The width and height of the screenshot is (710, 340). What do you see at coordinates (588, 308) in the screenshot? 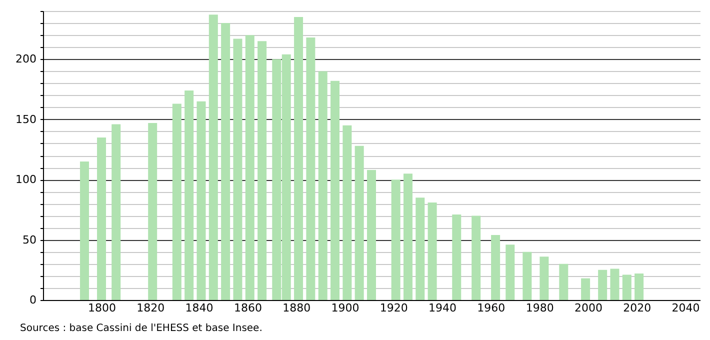
I see `x-tick-label: 2000` at bounding box center [588, 308].